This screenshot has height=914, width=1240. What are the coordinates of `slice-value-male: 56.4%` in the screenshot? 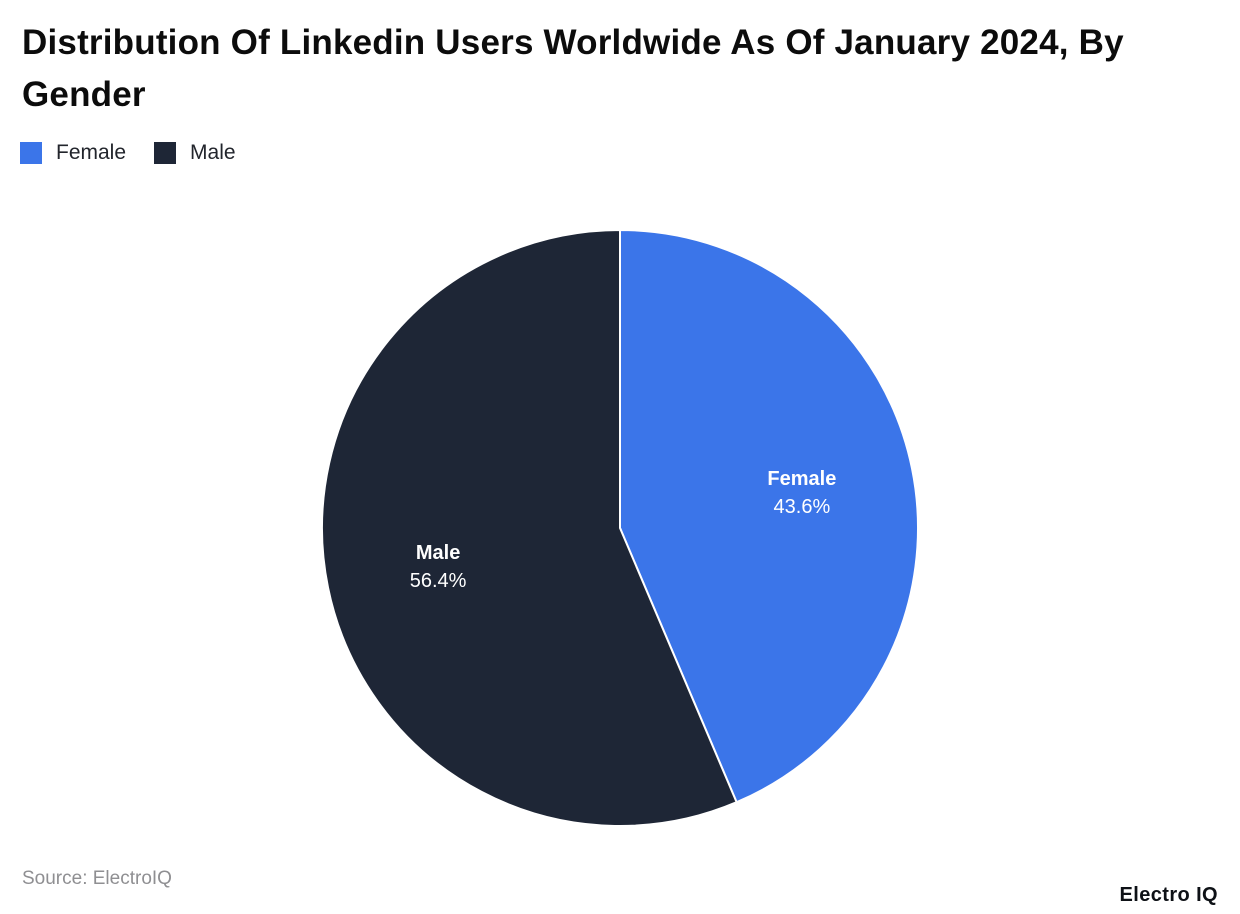 It's located at (438, 581).